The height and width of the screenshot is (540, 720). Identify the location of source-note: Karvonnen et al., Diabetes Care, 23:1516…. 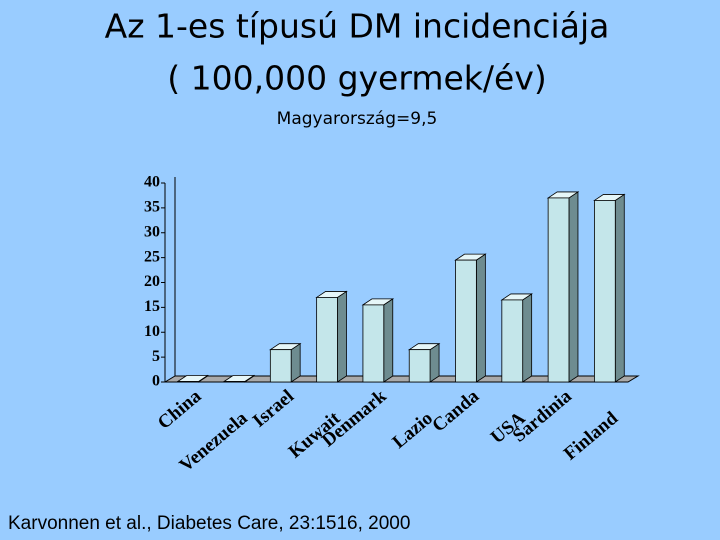
(209, 523).